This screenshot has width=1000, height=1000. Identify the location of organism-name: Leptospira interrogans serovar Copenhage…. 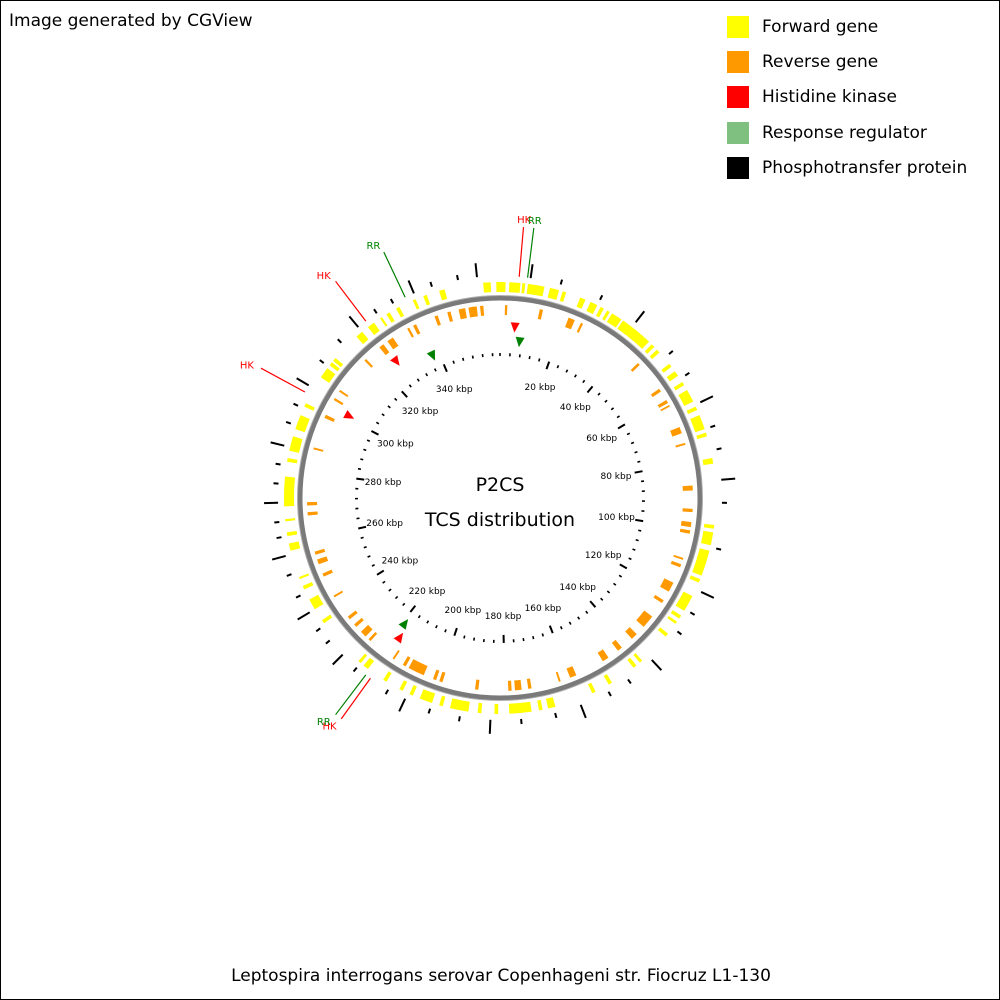
(501, 976).